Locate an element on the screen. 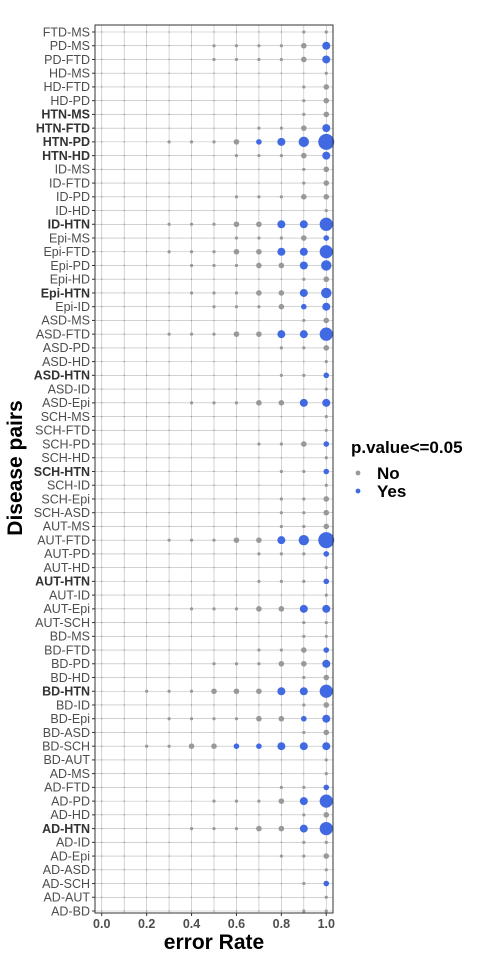 The height and width of the screenshot is (960, 480). y-tick-label: BD-ID is located at coordinates (73, 705).